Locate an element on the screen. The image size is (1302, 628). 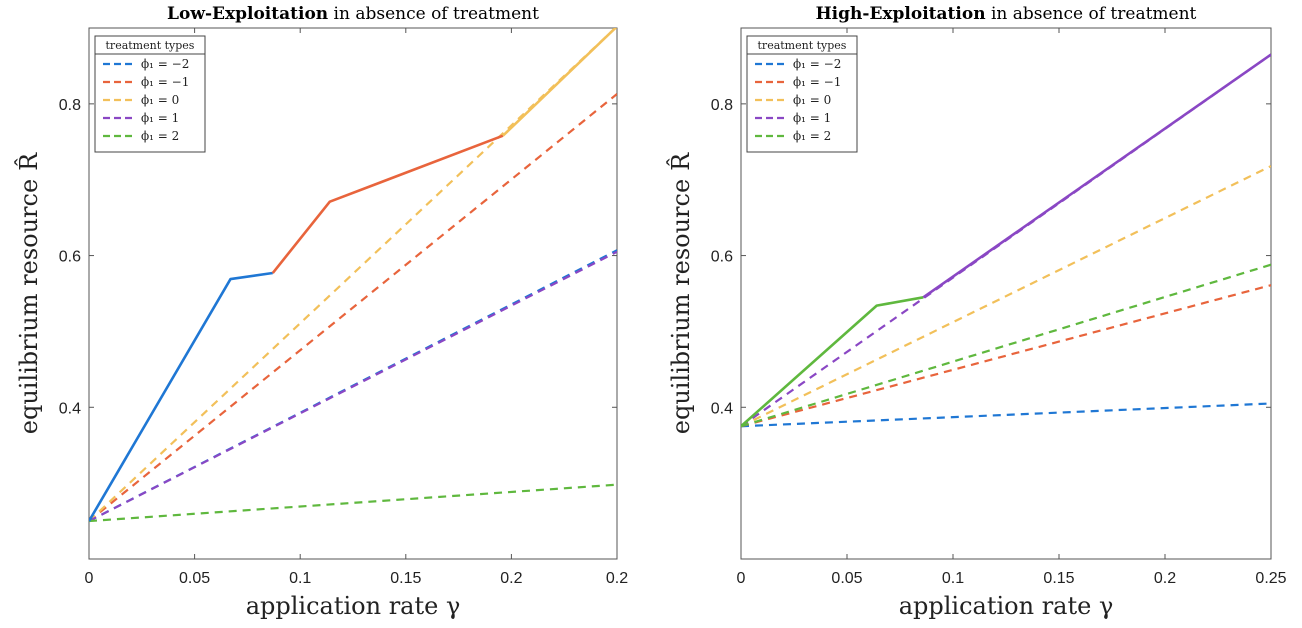
chart-title-bold: High-Exploitation is located at coordinates (901, 14).